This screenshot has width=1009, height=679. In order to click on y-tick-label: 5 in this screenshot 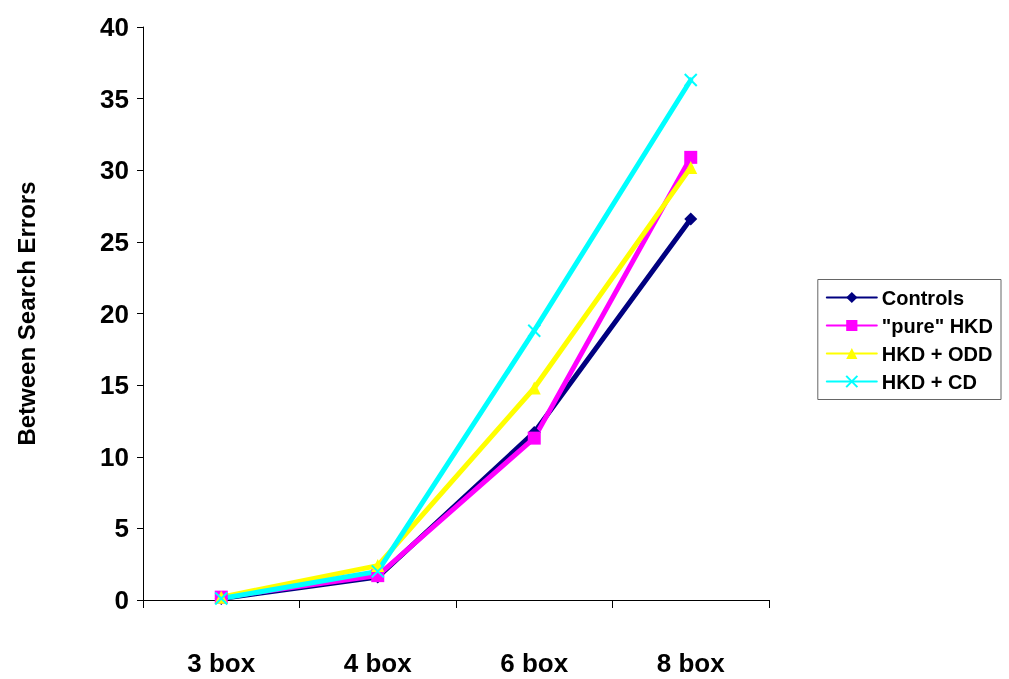, I will do `click(121, 528)`.